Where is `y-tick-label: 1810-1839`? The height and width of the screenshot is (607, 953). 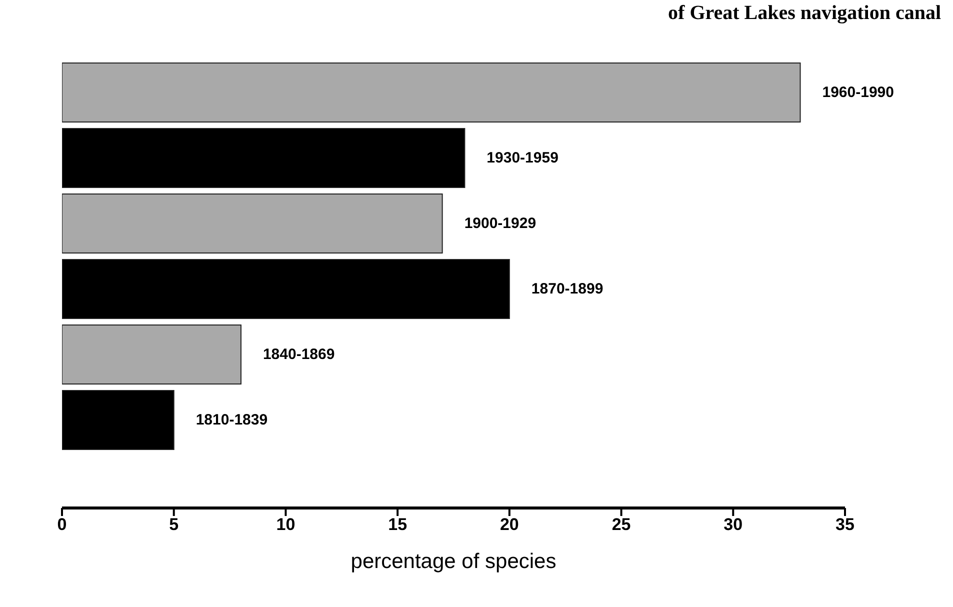 y-tick-label: 1810-1839 is located at coordinates (232, 419).